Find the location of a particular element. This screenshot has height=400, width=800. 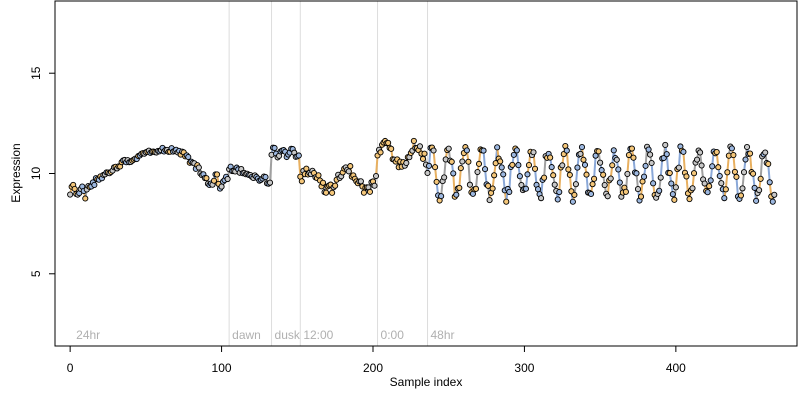

x-tick-label: 200 is located at coordinates (373, 368).